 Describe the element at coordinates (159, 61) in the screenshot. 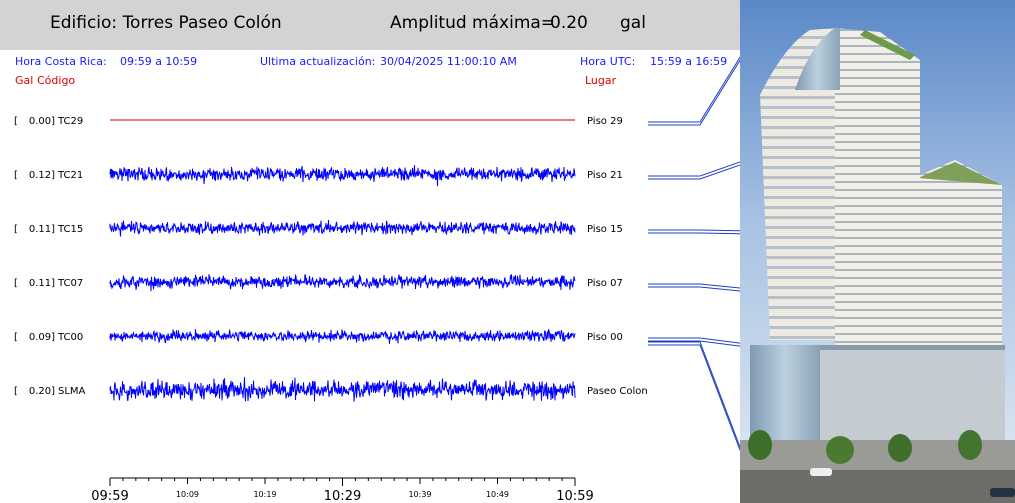

I see `local-time-range: 09:59 a 10:59` at that location.